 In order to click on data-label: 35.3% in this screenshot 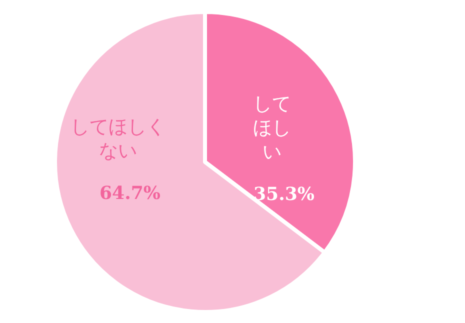, I will do `click(284, 194)`.